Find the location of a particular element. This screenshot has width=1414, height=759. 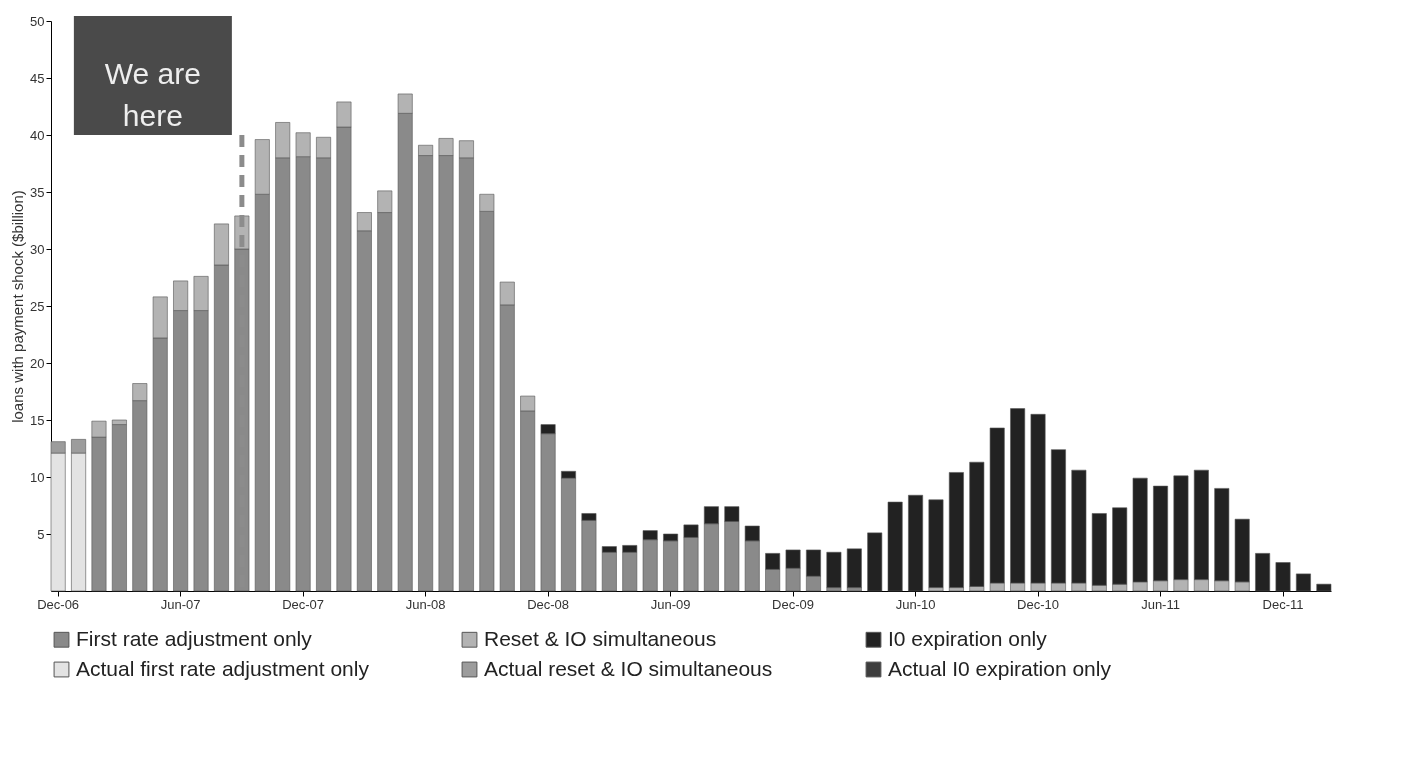

y-tick-label: 20 is located at coordinates (37, 363).